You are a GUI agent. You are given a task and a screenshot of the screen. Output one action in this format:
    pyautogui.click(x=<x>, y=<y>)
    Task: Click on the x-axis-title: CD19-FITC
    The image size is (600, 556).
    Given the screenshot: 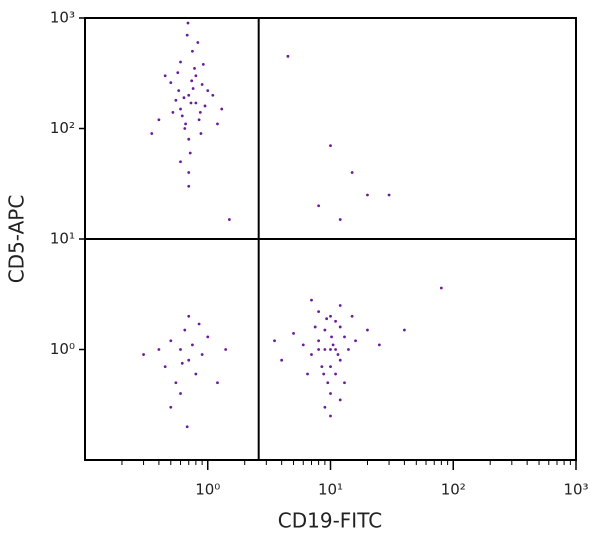 What is the action you would take?
    pyautogui.click(x=330, y=521)
    